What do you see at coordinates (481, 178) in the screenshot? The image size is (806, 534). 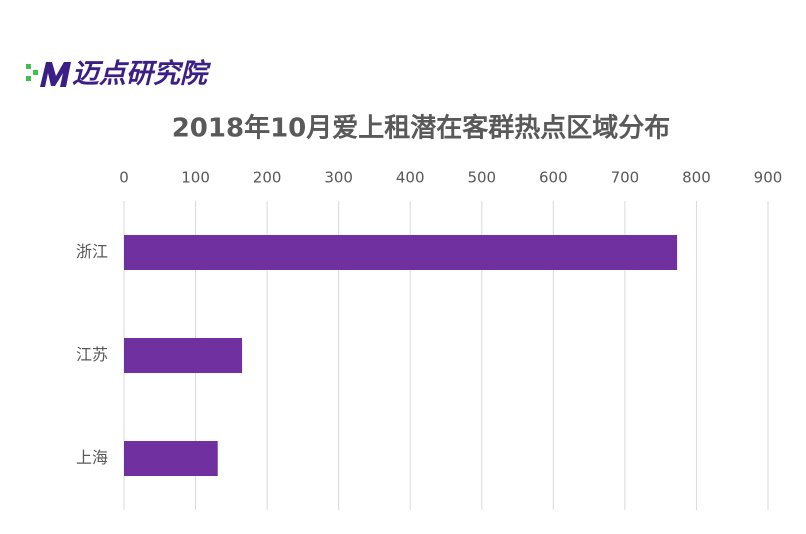 I see `x-tick-label: 500` at bounding box center [481, 178].